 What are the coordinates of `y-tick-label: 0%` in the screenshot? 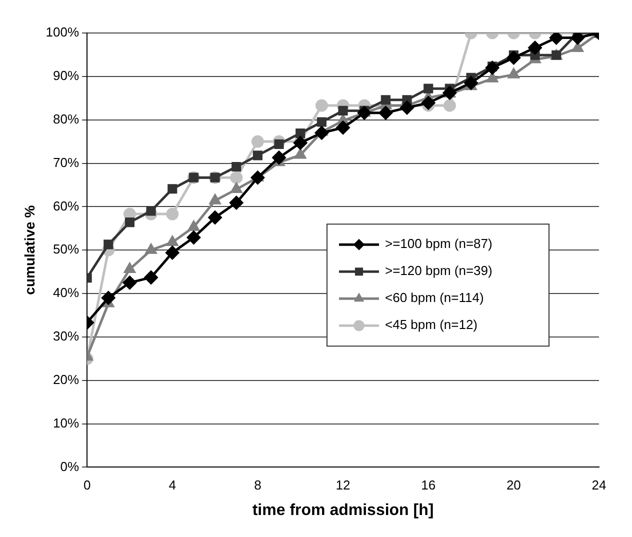 It's located at (70, 466).